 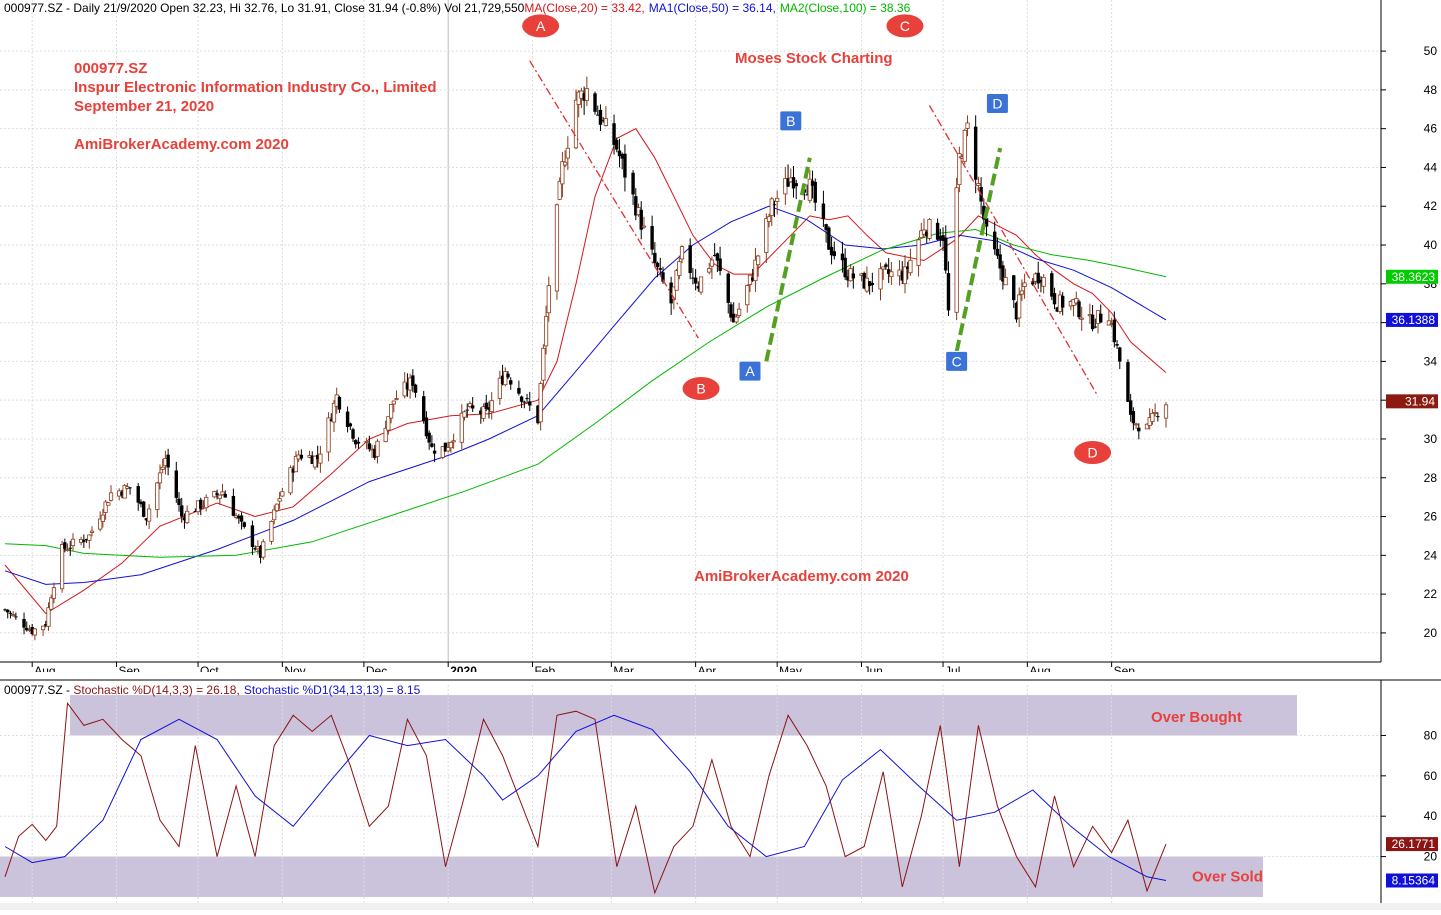 I want to click on stochastic-d-line, so click(x=585, y=797).